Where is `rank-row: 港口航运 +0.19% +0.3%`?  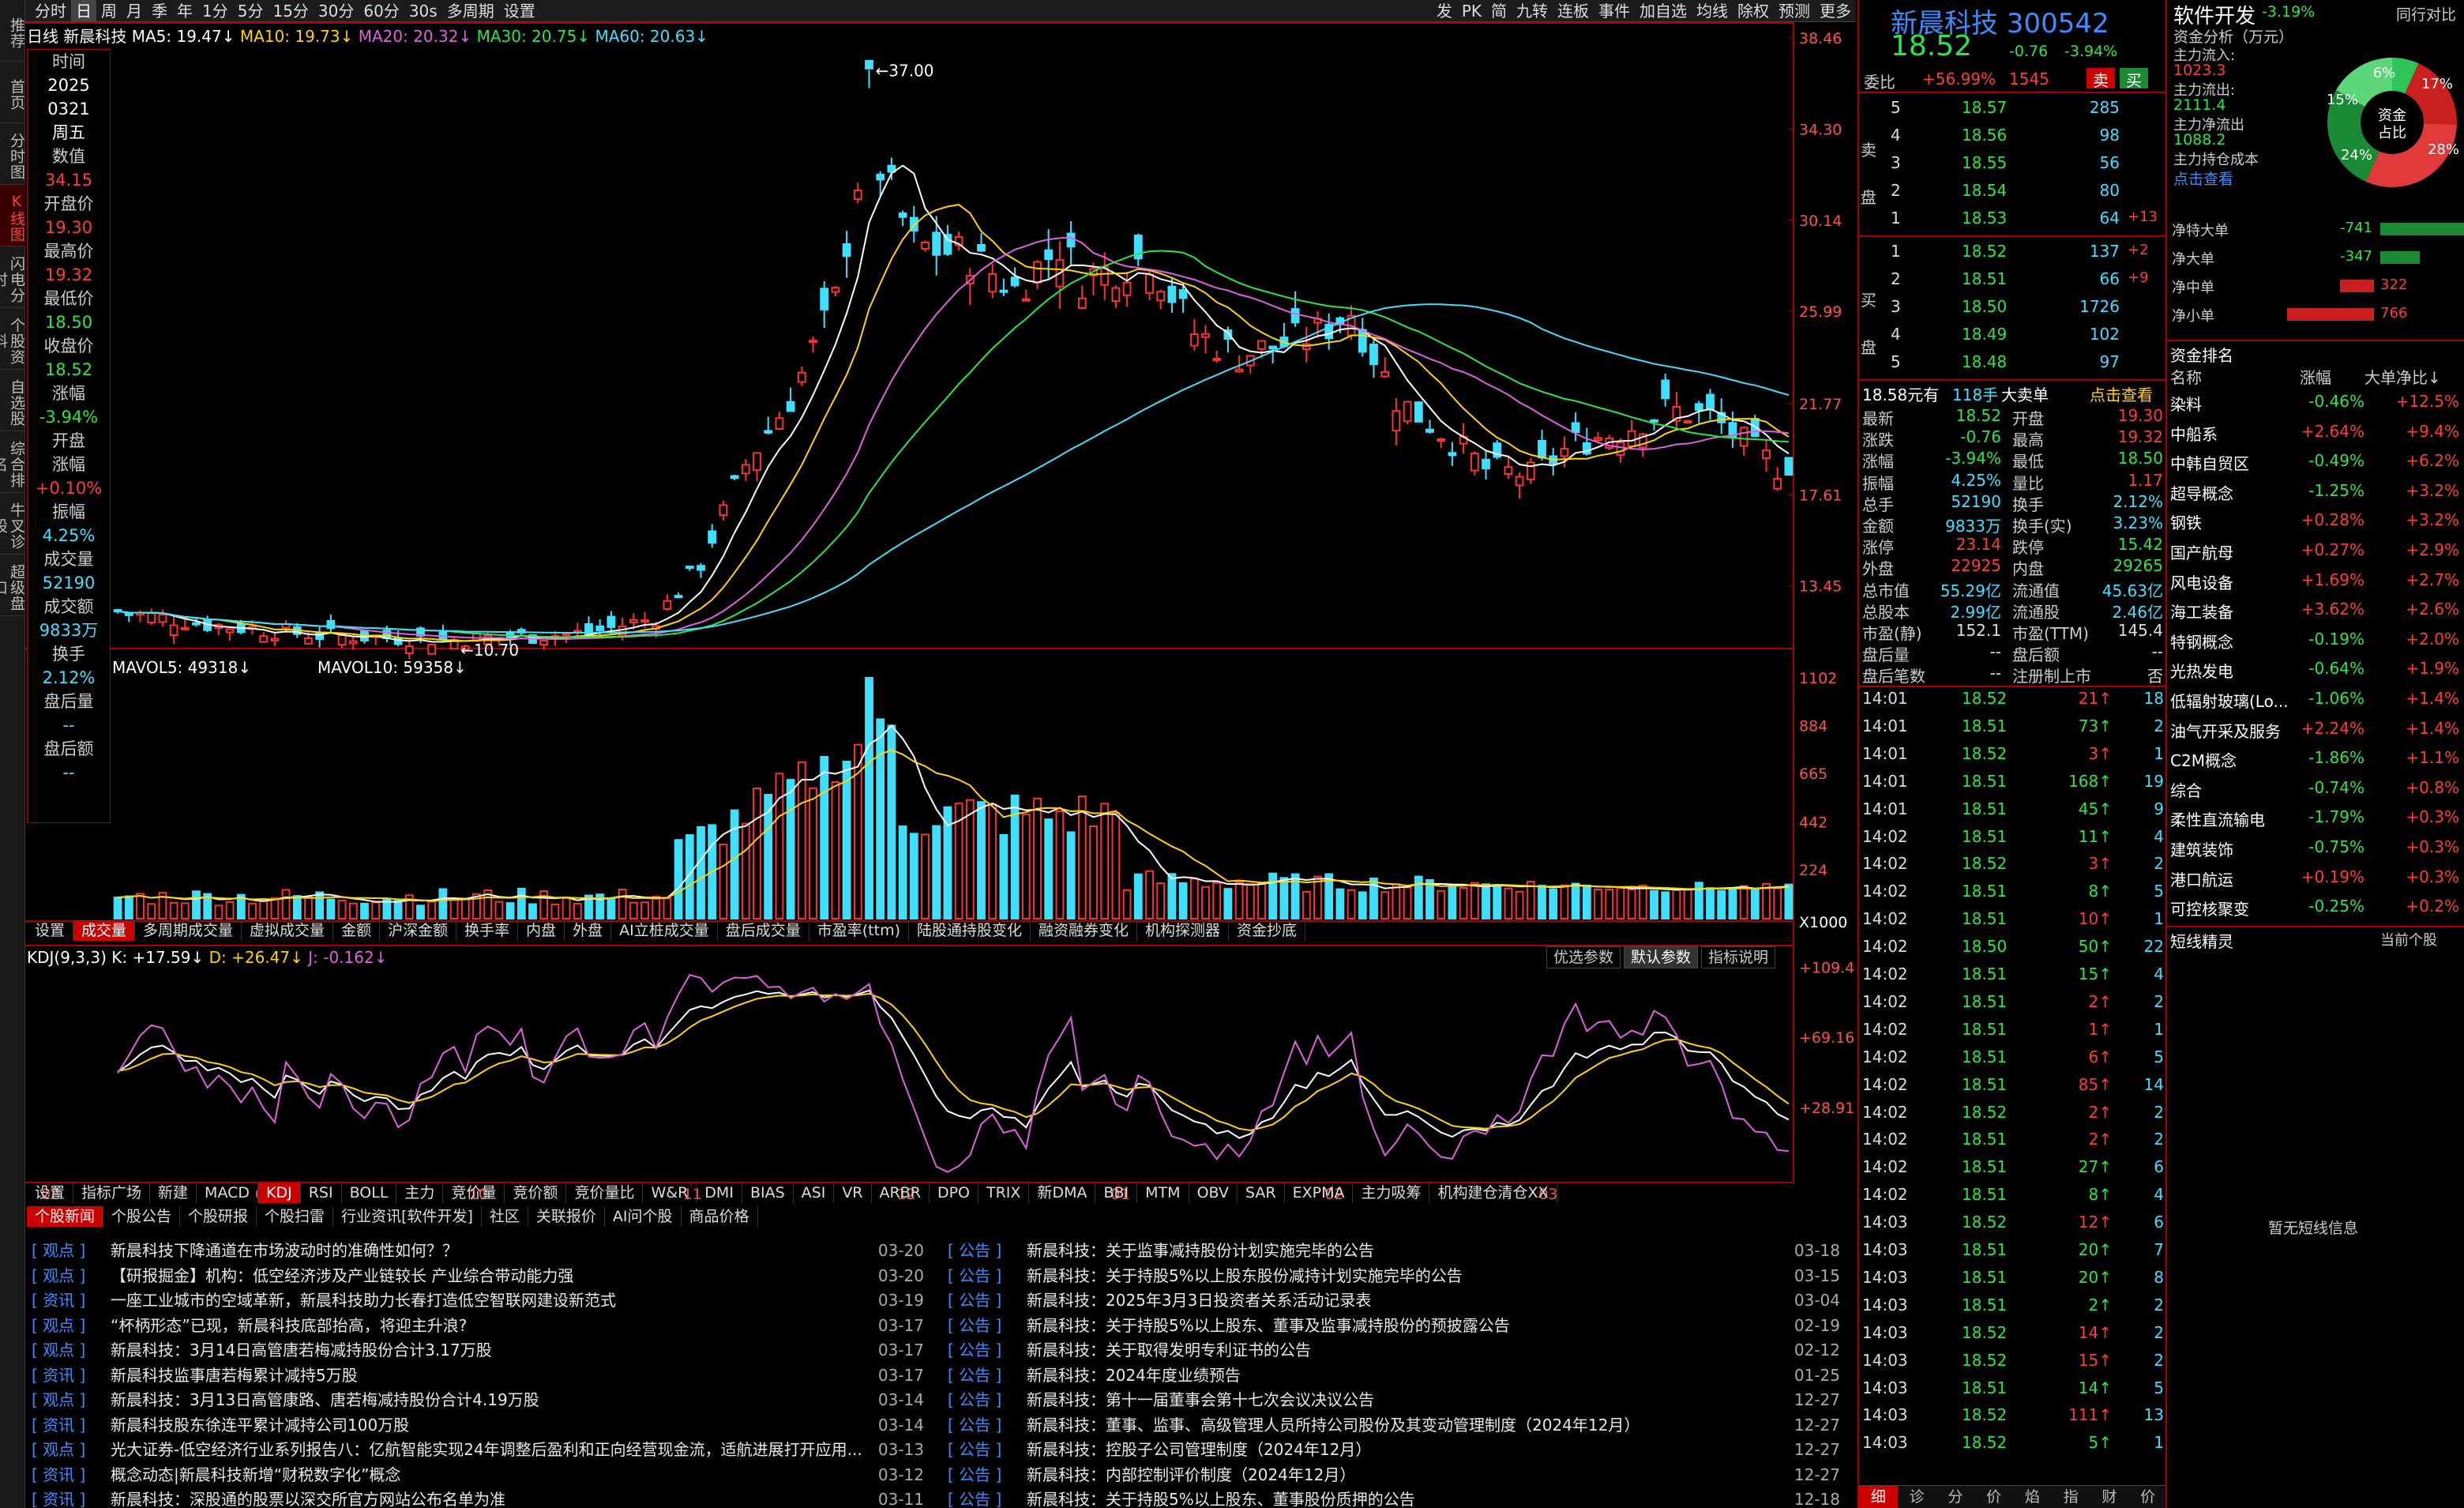 rank-row: 港口航运 +0.19% +0.3% is located at coordinates (2315, 880).